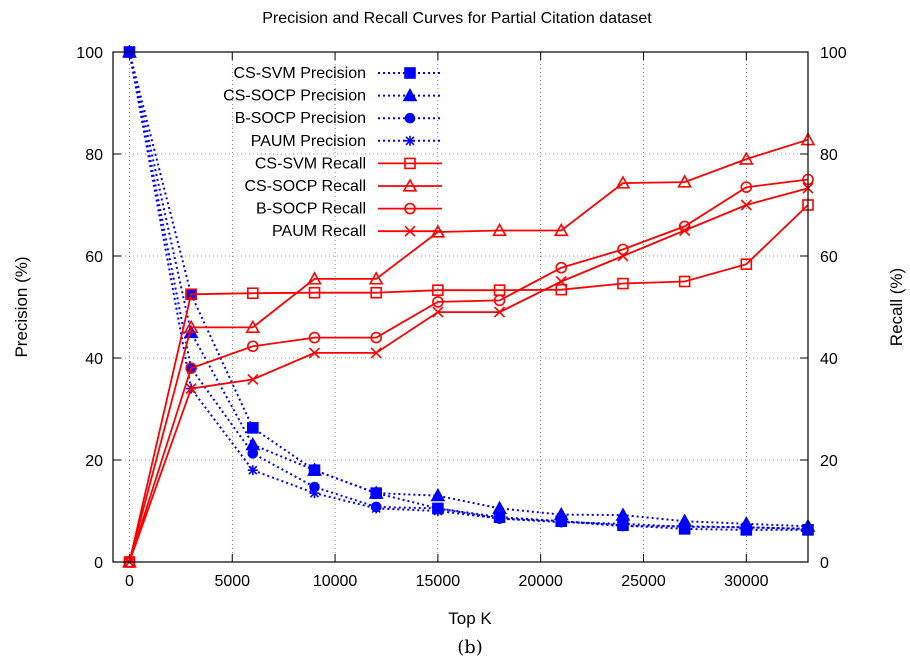 This screenshot has width=910, height=665. Describe the element at coordinates (335, 581) in the screenshot. I see `x-tick-label: 10000` at that location.